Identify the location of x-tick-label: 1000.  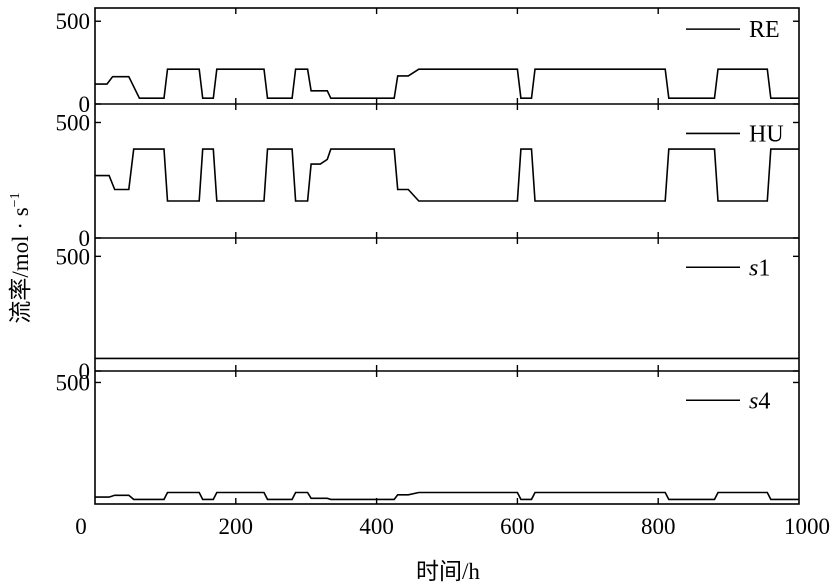
(807, 526).